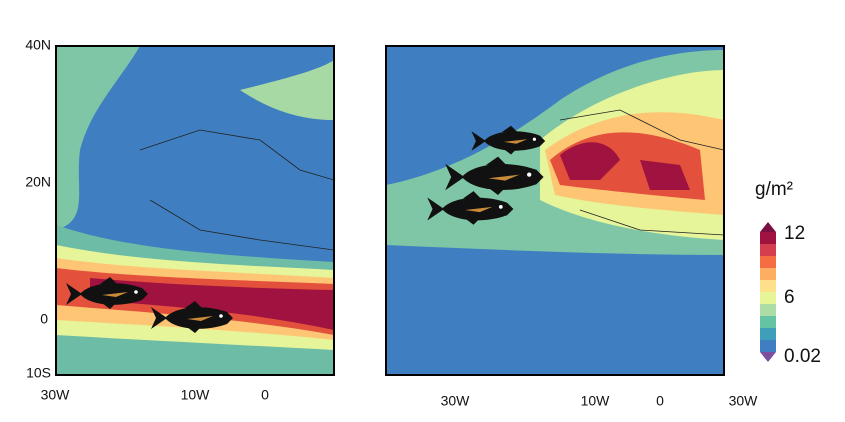 Image resolution: width=845 pixels, height=422 pixels. What do you see at coordinates (768, 292) in the screenshot?
I see `colorbar` at bounding box center [768, 292].